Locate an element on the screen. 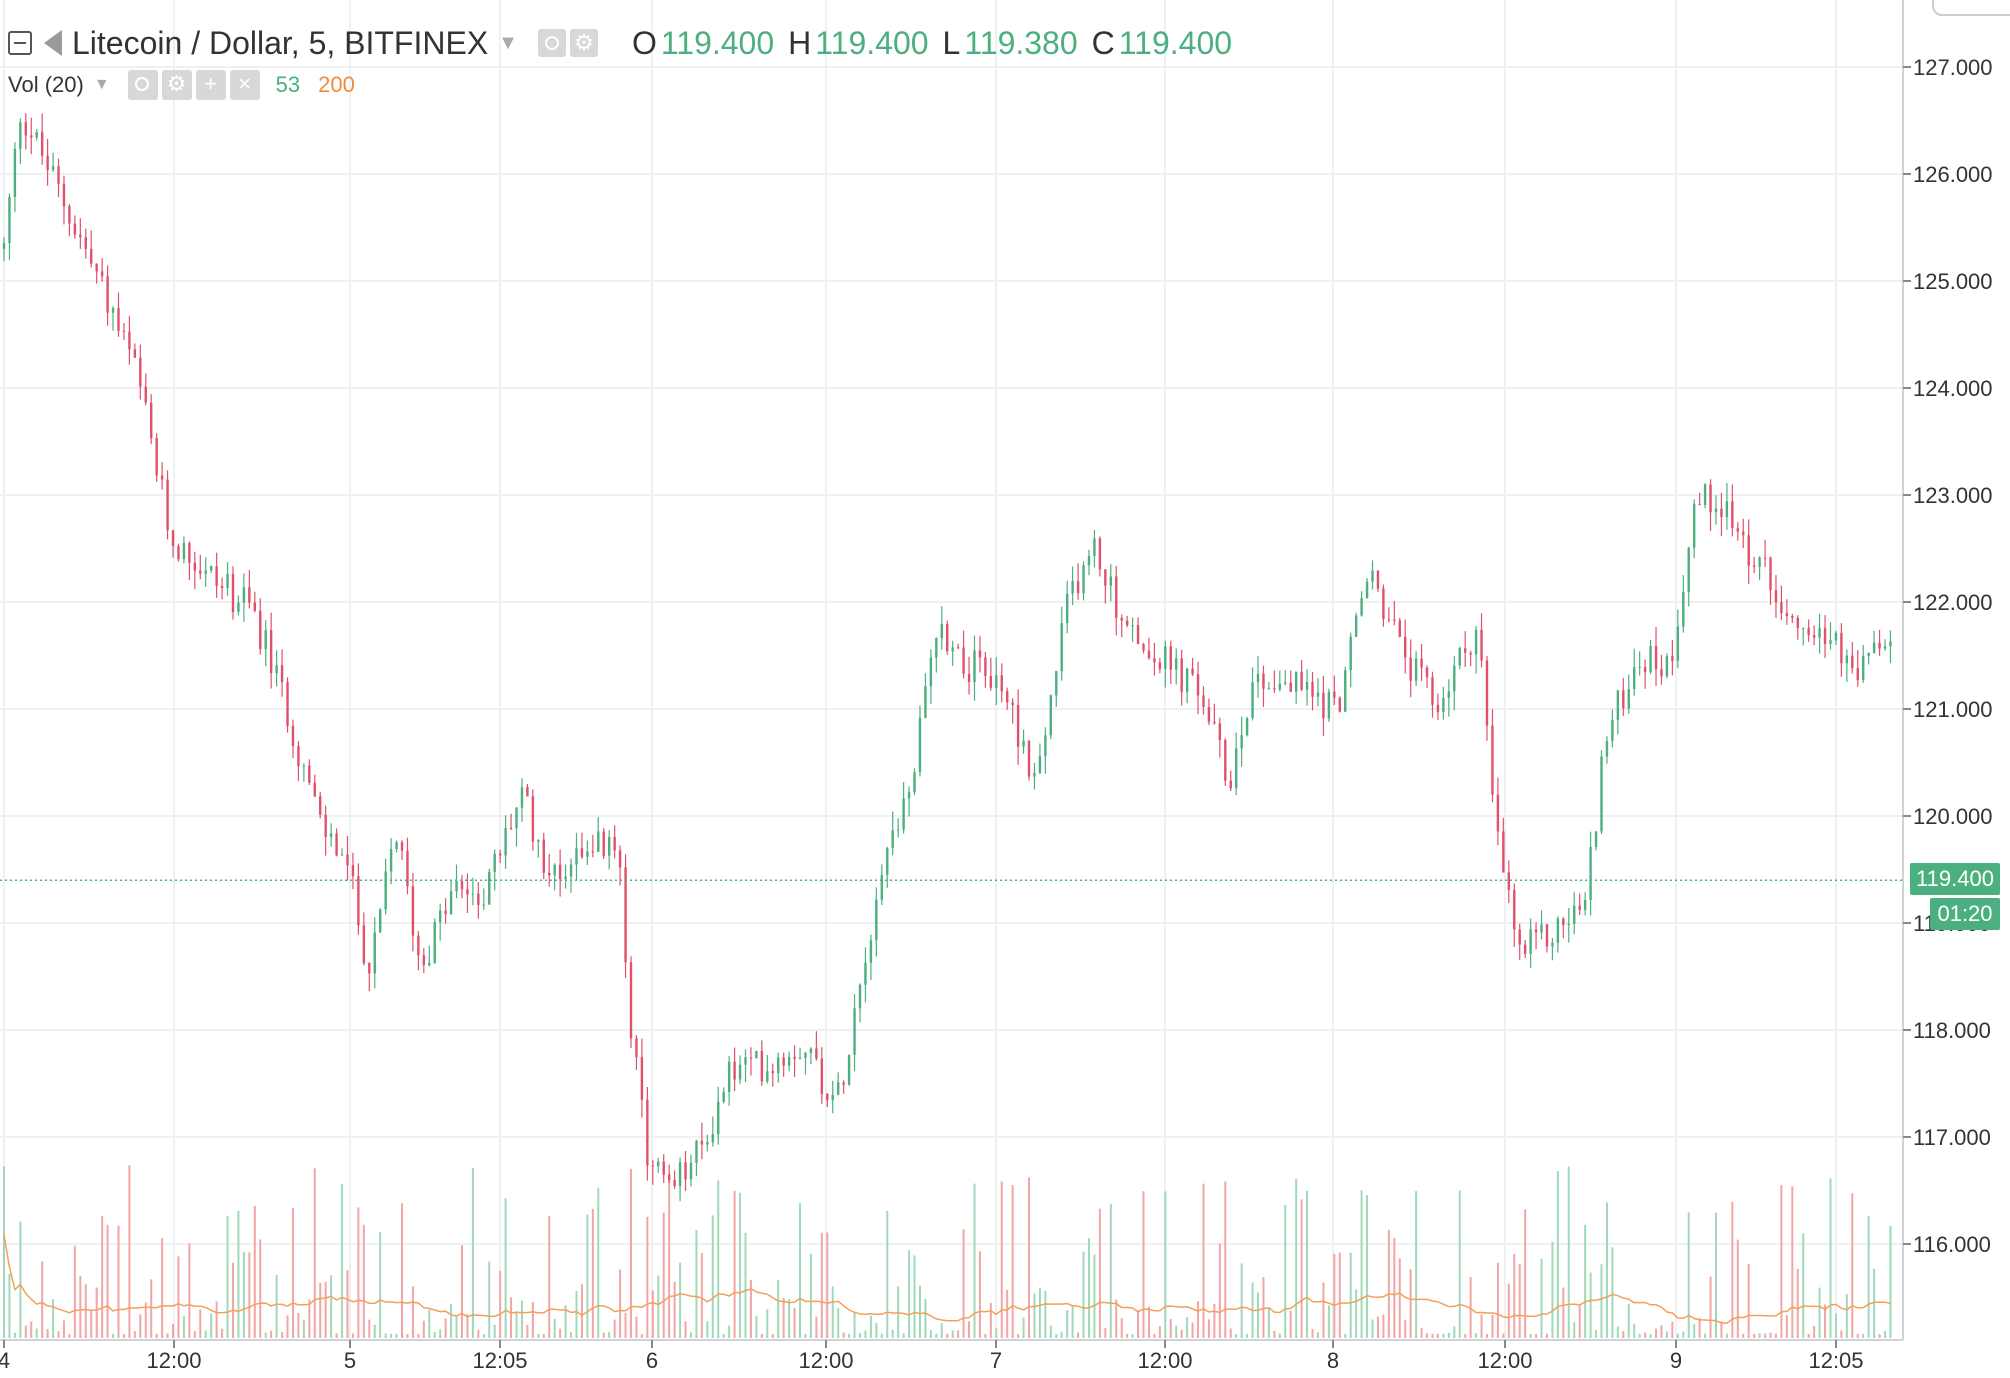 The image size is (2010, 1378). close-icon: × is located at coordinates (244, 85).